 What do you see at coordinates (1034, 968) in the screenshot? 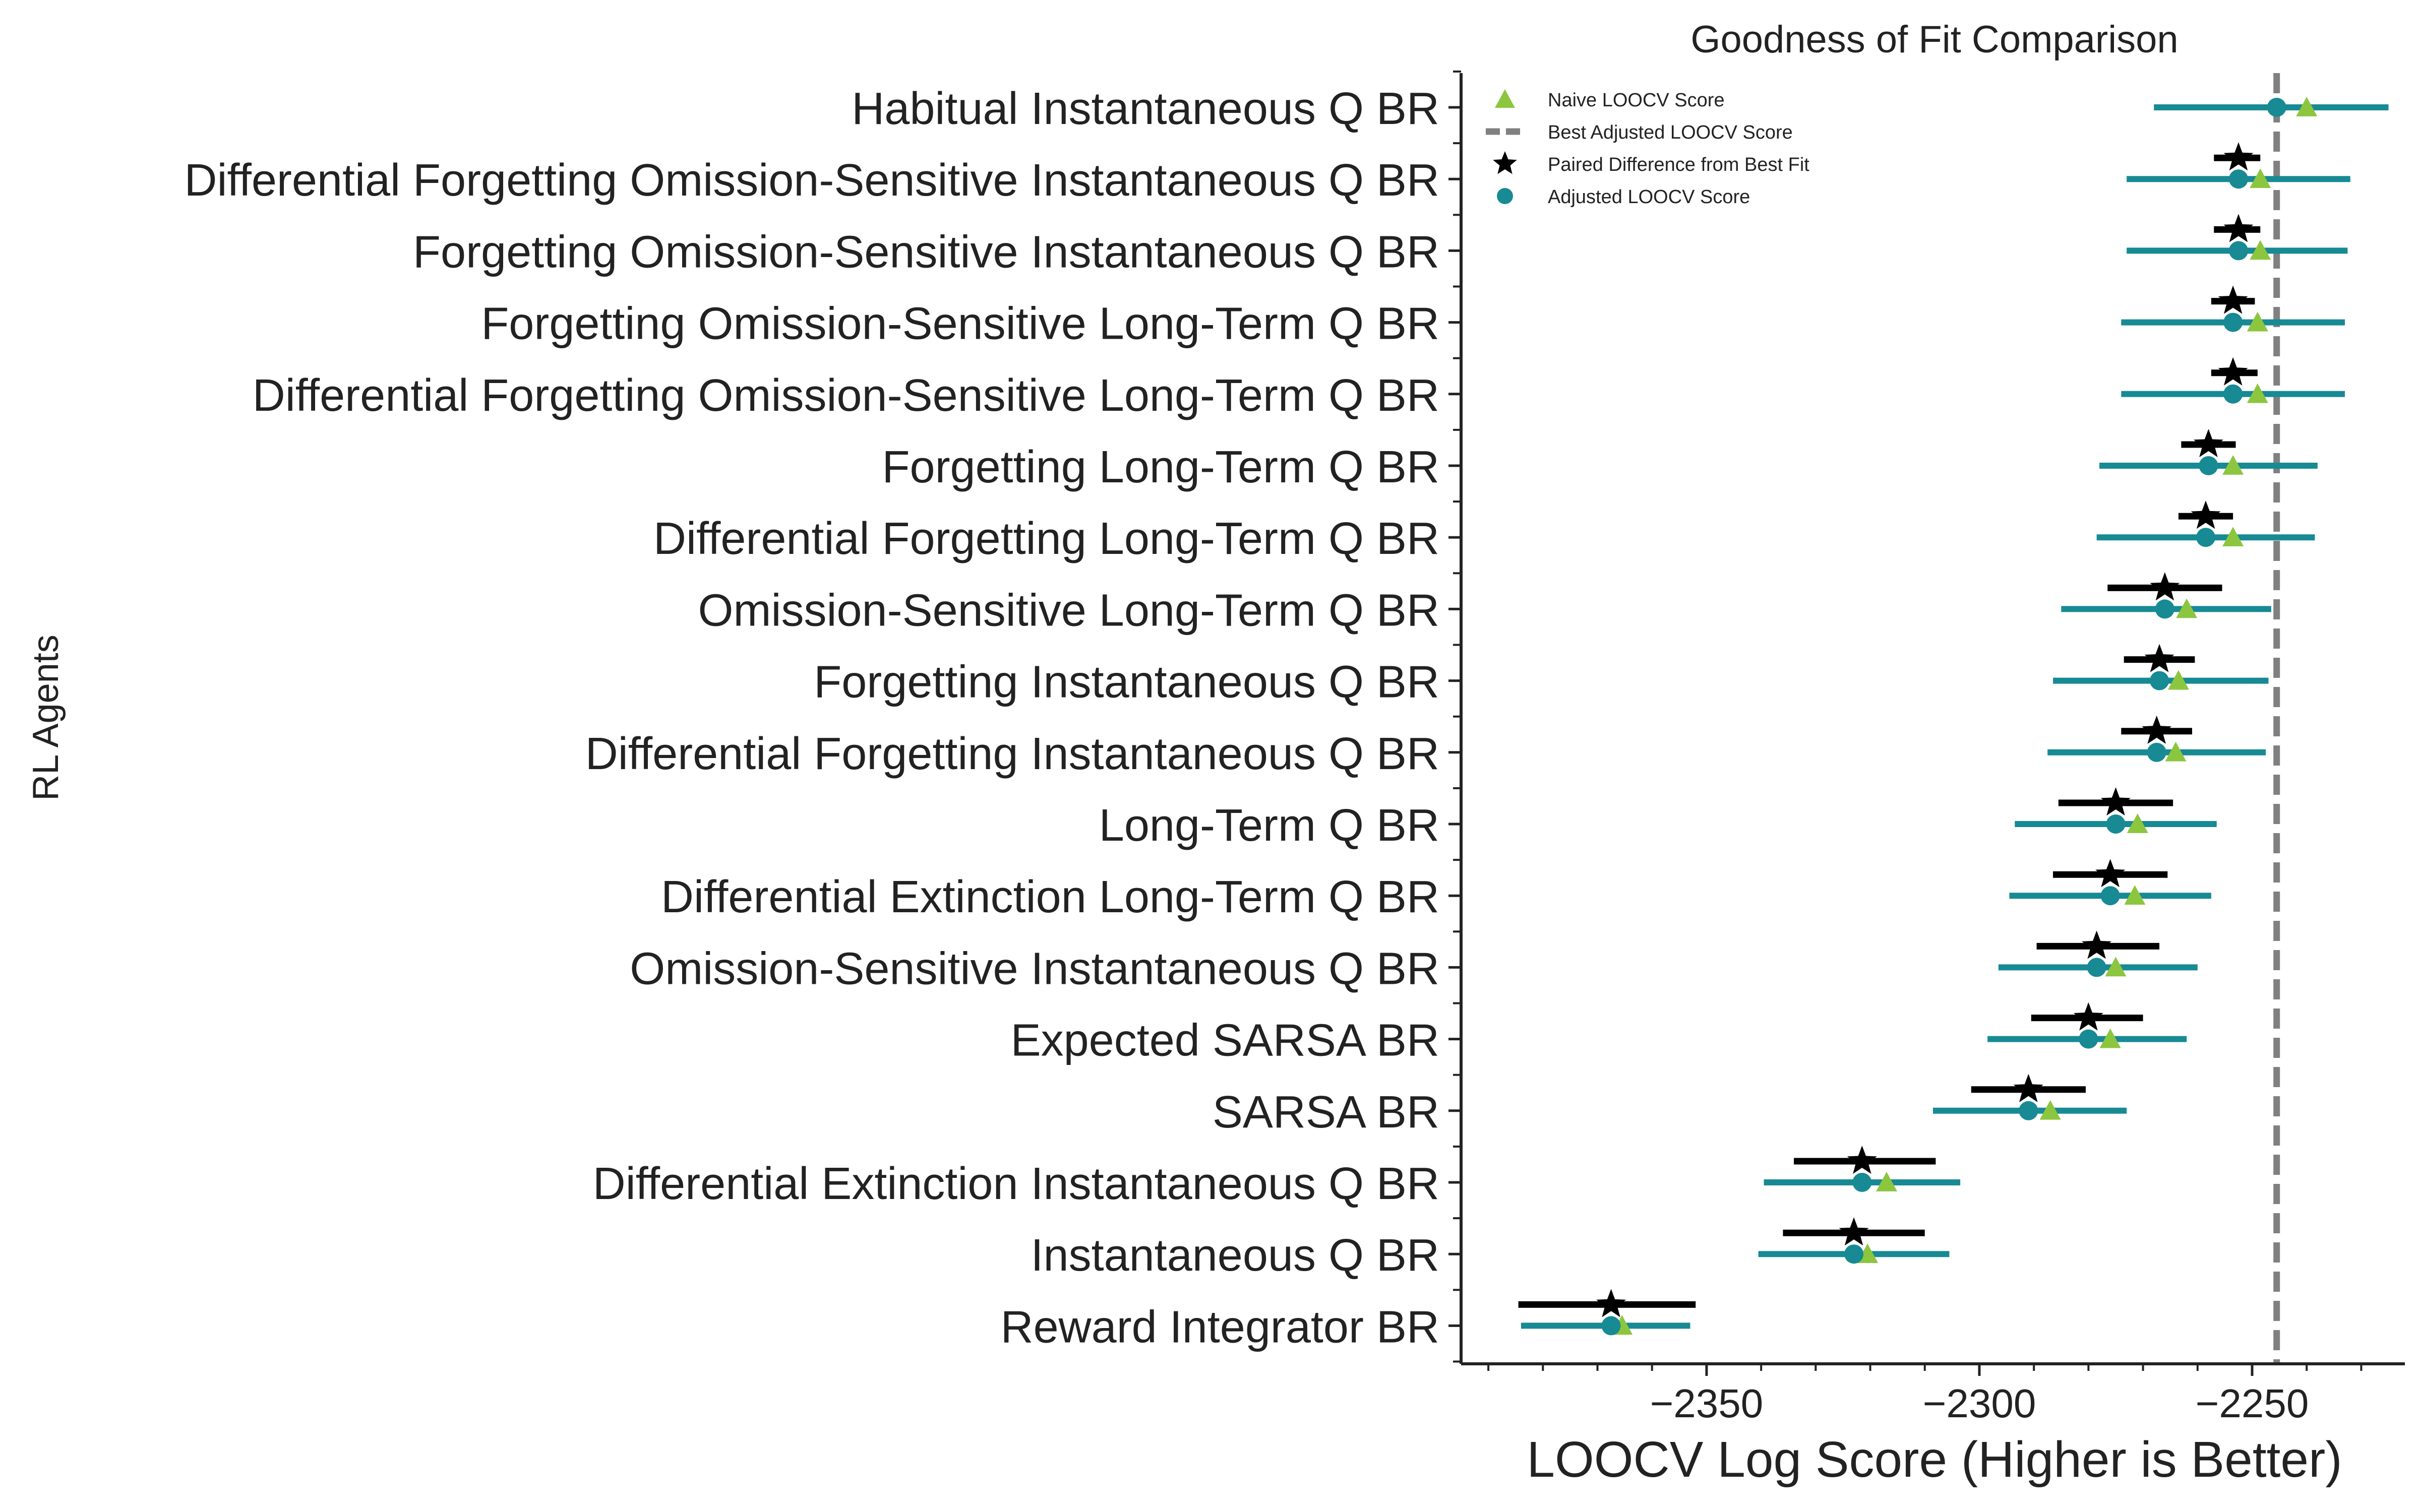
I see `agent-label: Omission-Sensitive Instantaneous Q BR` at bounding box center [1034, 968].